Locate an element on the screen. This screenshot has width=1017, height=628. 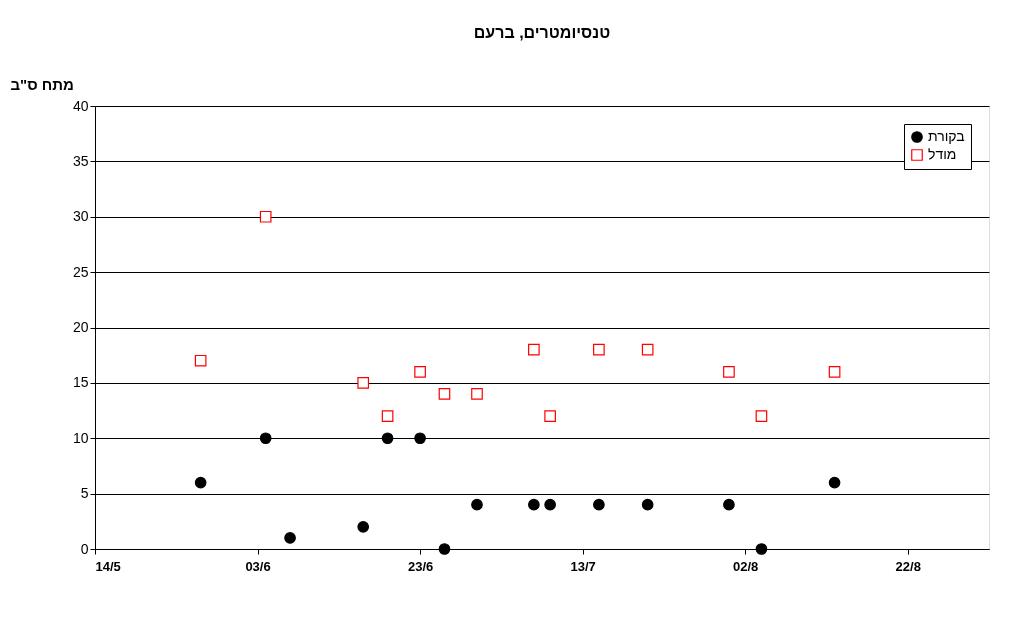
y-tick-label: 15 is located at coordinates (80, 382).